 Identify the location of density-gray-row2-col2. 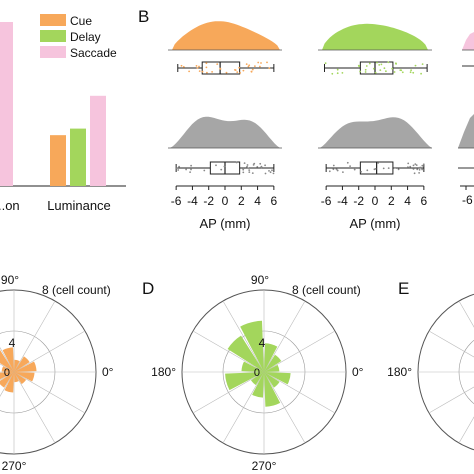
(376, 132).